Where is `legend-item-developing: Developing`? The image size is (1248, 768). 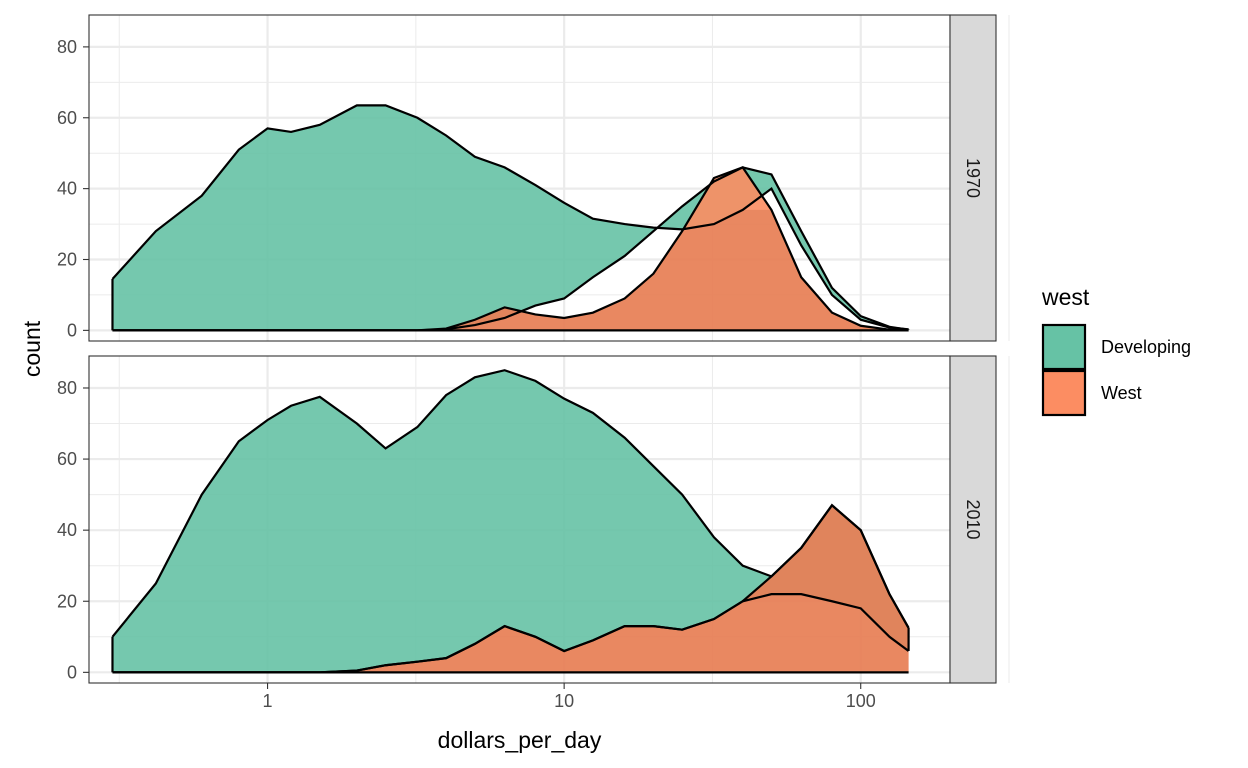
legend-item-developing: Developing is located at coordinates (1116, 347).